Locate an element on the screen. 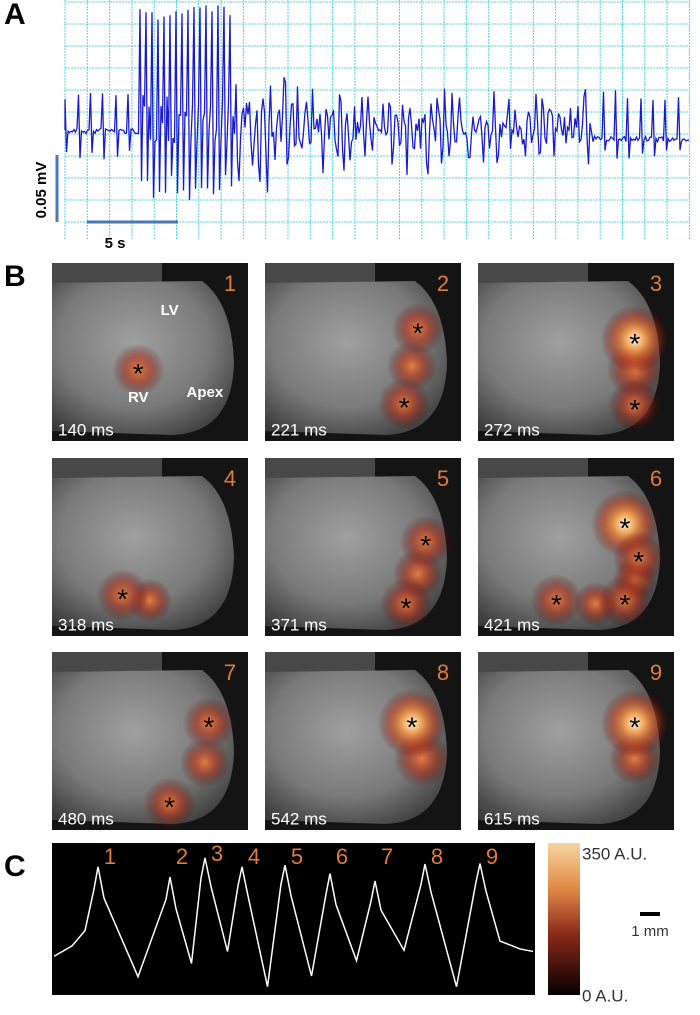 The image size is (700, 1015). heart-frame: * 8 542 ms is located at coordinates (363, 741).